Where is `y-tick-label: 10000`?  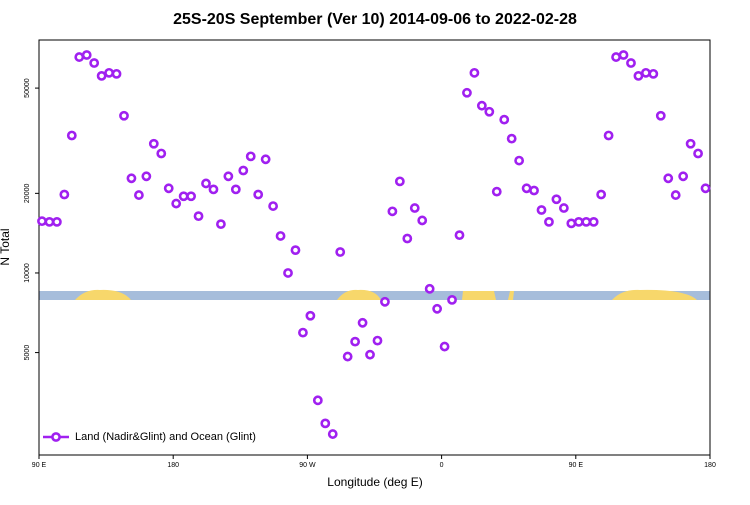
y-tick-label: 10000 is located at coordinates (27, 273).